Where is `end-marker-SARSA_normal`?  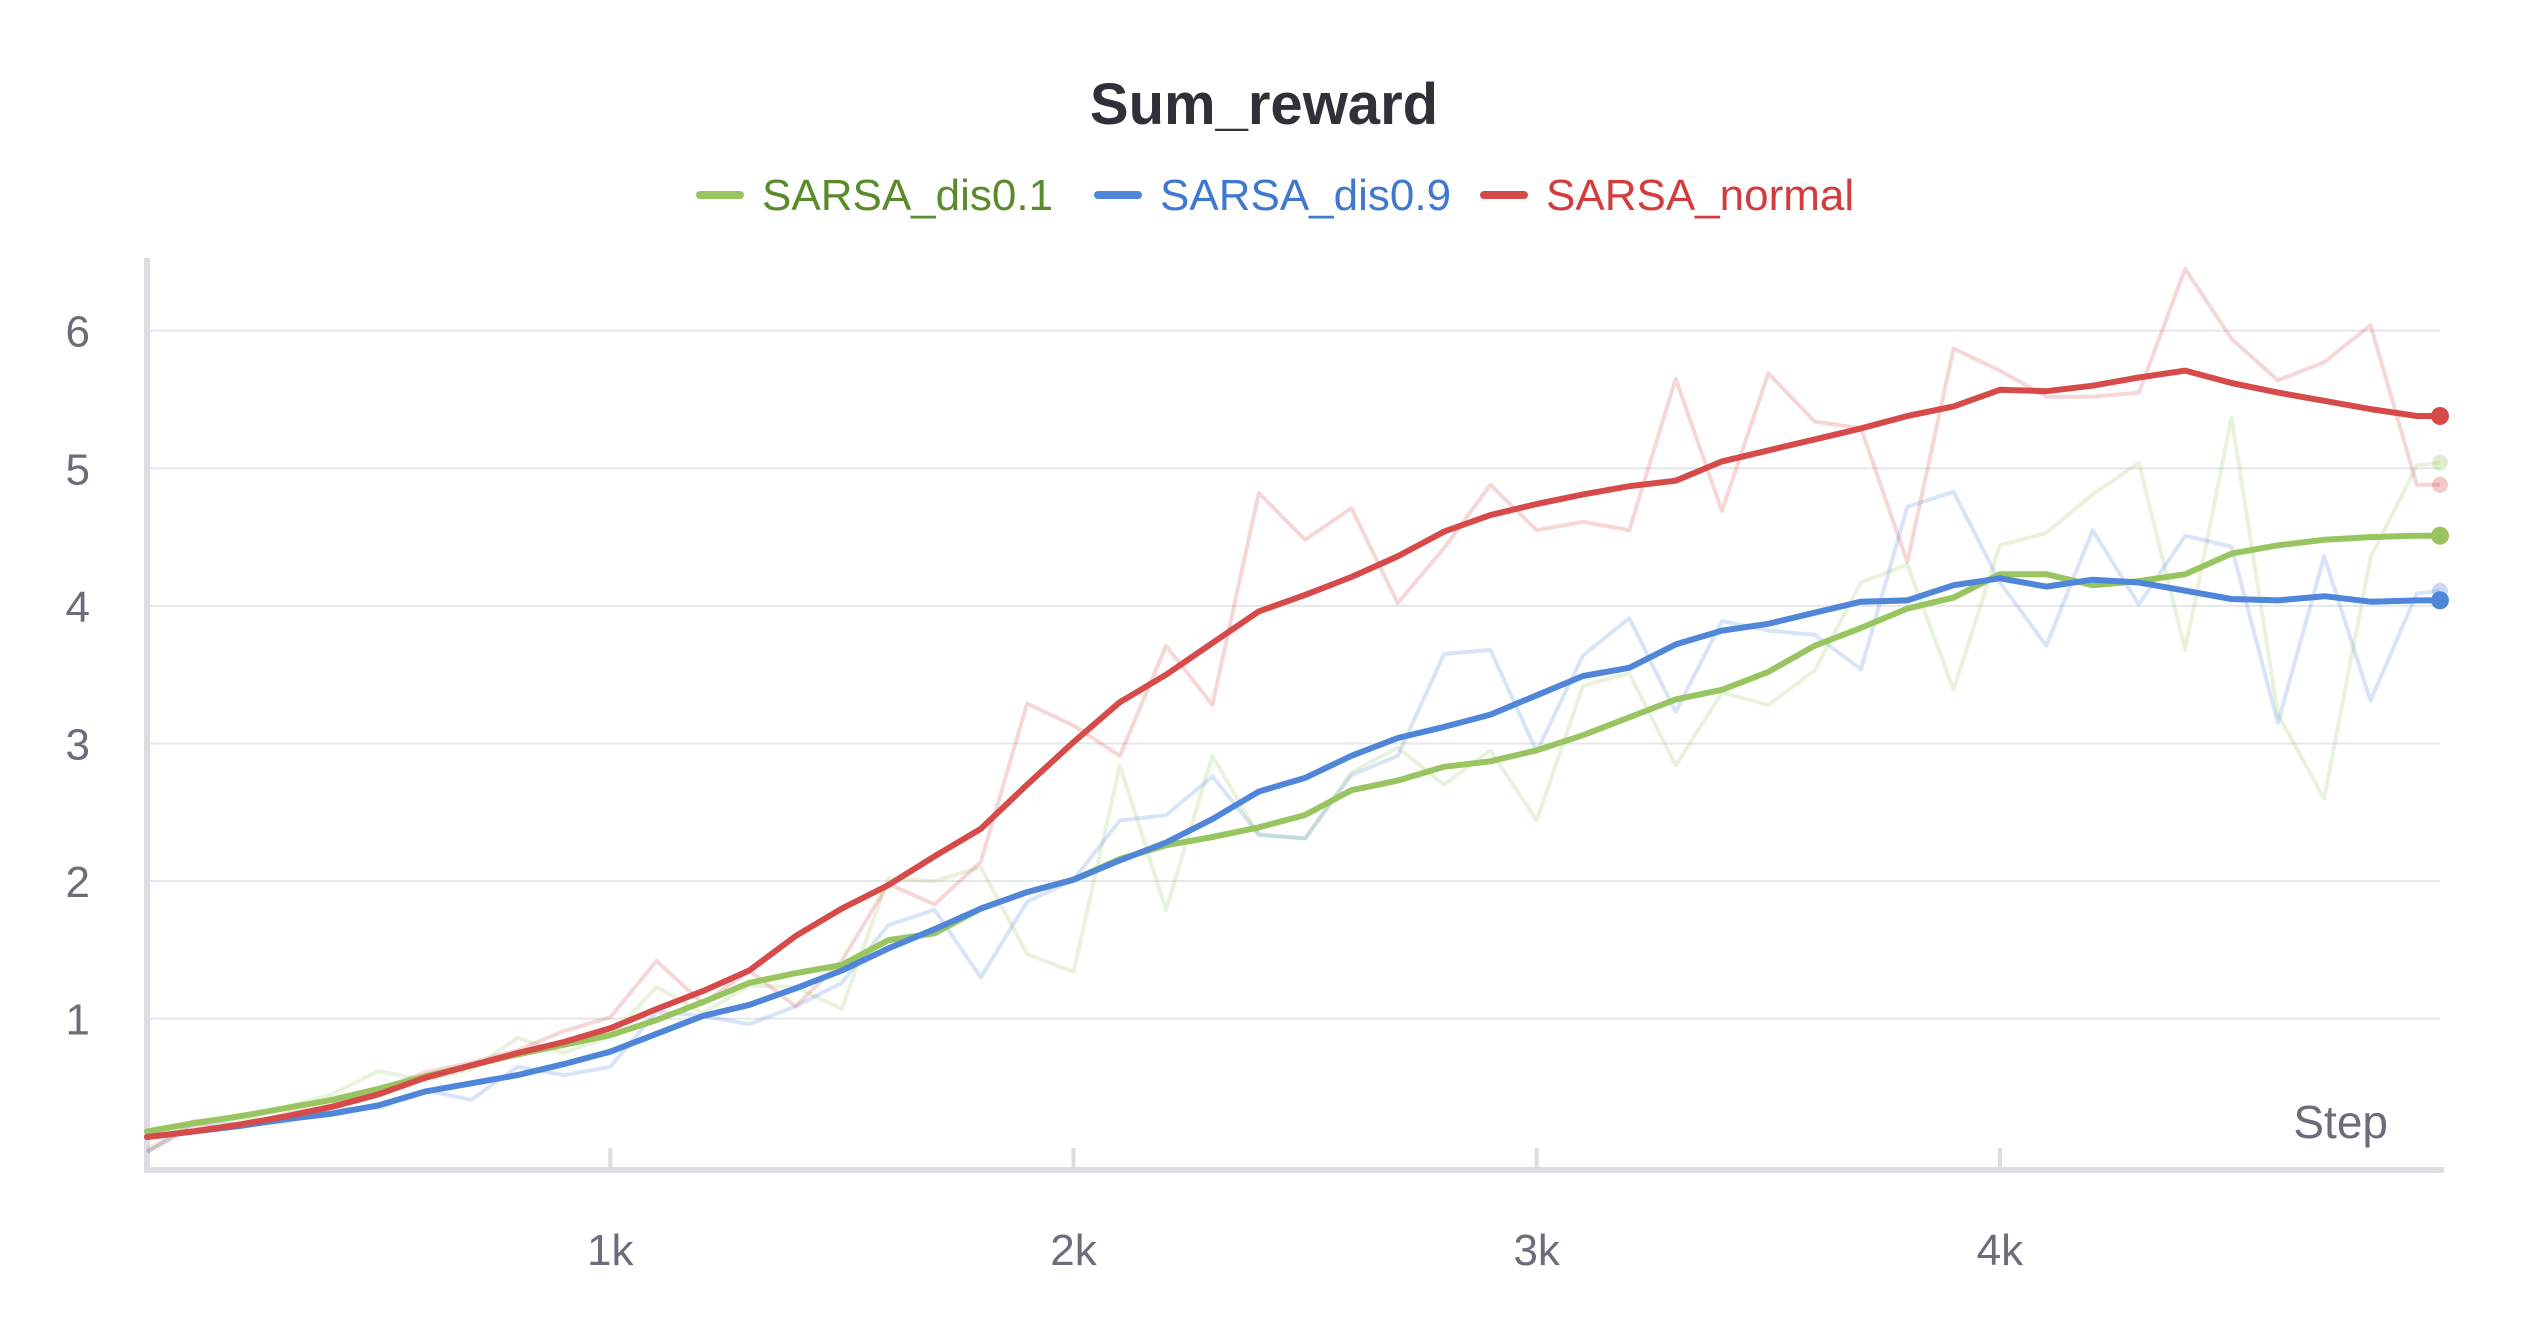 end-marker-SARSA_normal is located at coordinates (2440, 415).